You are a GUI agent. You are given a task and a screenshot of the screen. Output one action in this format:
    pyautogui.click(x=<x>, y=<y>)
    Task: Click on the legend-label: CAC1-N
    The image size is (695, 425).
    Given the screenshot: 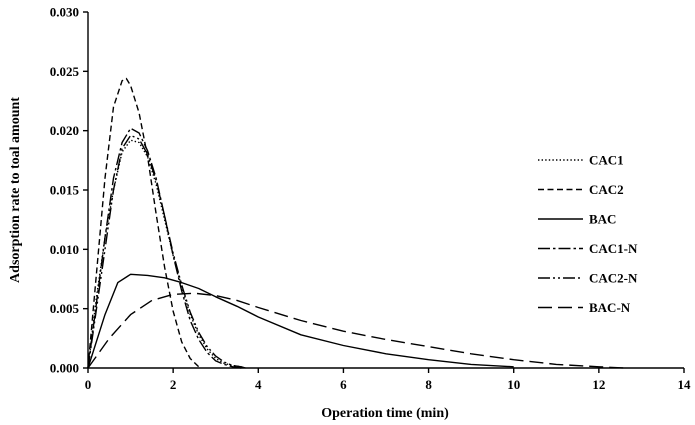 What is the action you would take?
    pyautogui.click(x=613, y=248)
    